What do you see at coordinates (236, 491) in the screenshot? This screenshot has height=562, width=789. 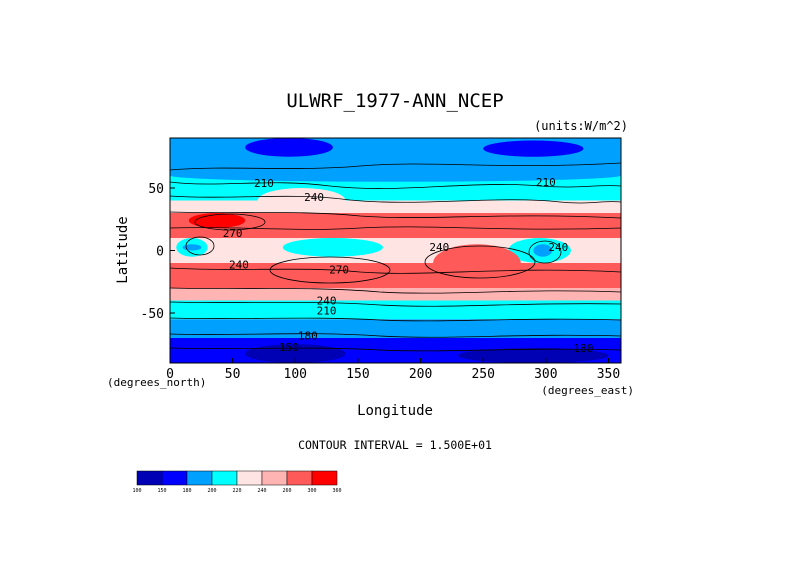 I see `colorbar-tick-label: 220` at bounding box center [236, 491].